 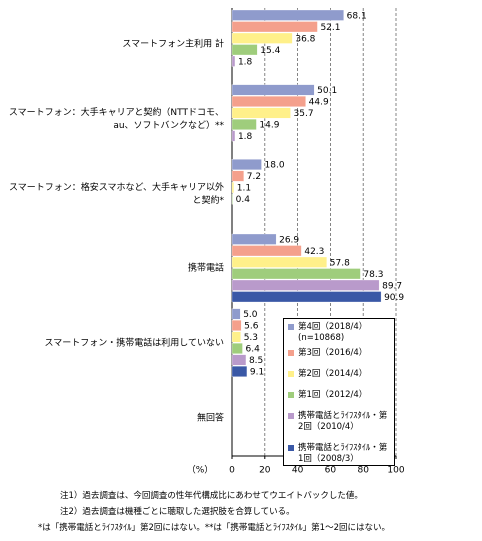 What do you see at coordinates (177, 512) in the screenshot?
I see `footnote: 注2）過去調査は機種ごとに聴取した選択肢を合算している。` at bounding box center [177, 512].